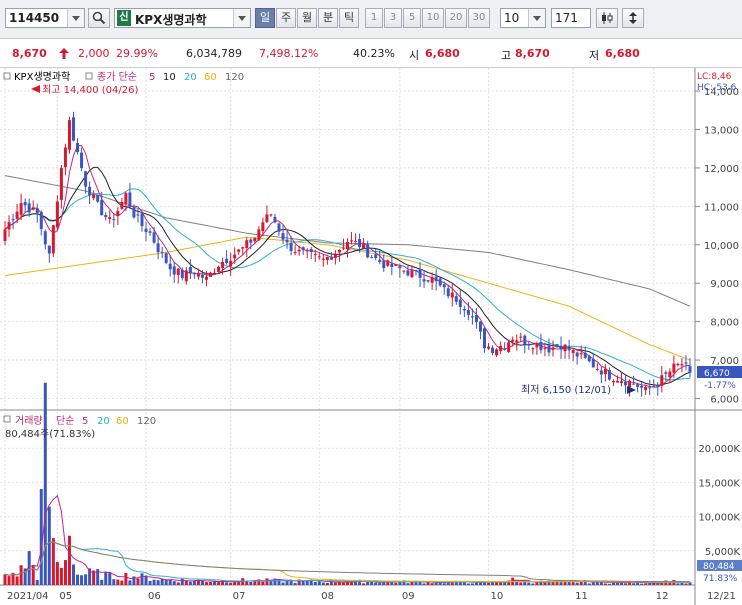 The height and width of the screenshot is (605, 742). I want to click on minute-10-button: 10, so click(433, 18).